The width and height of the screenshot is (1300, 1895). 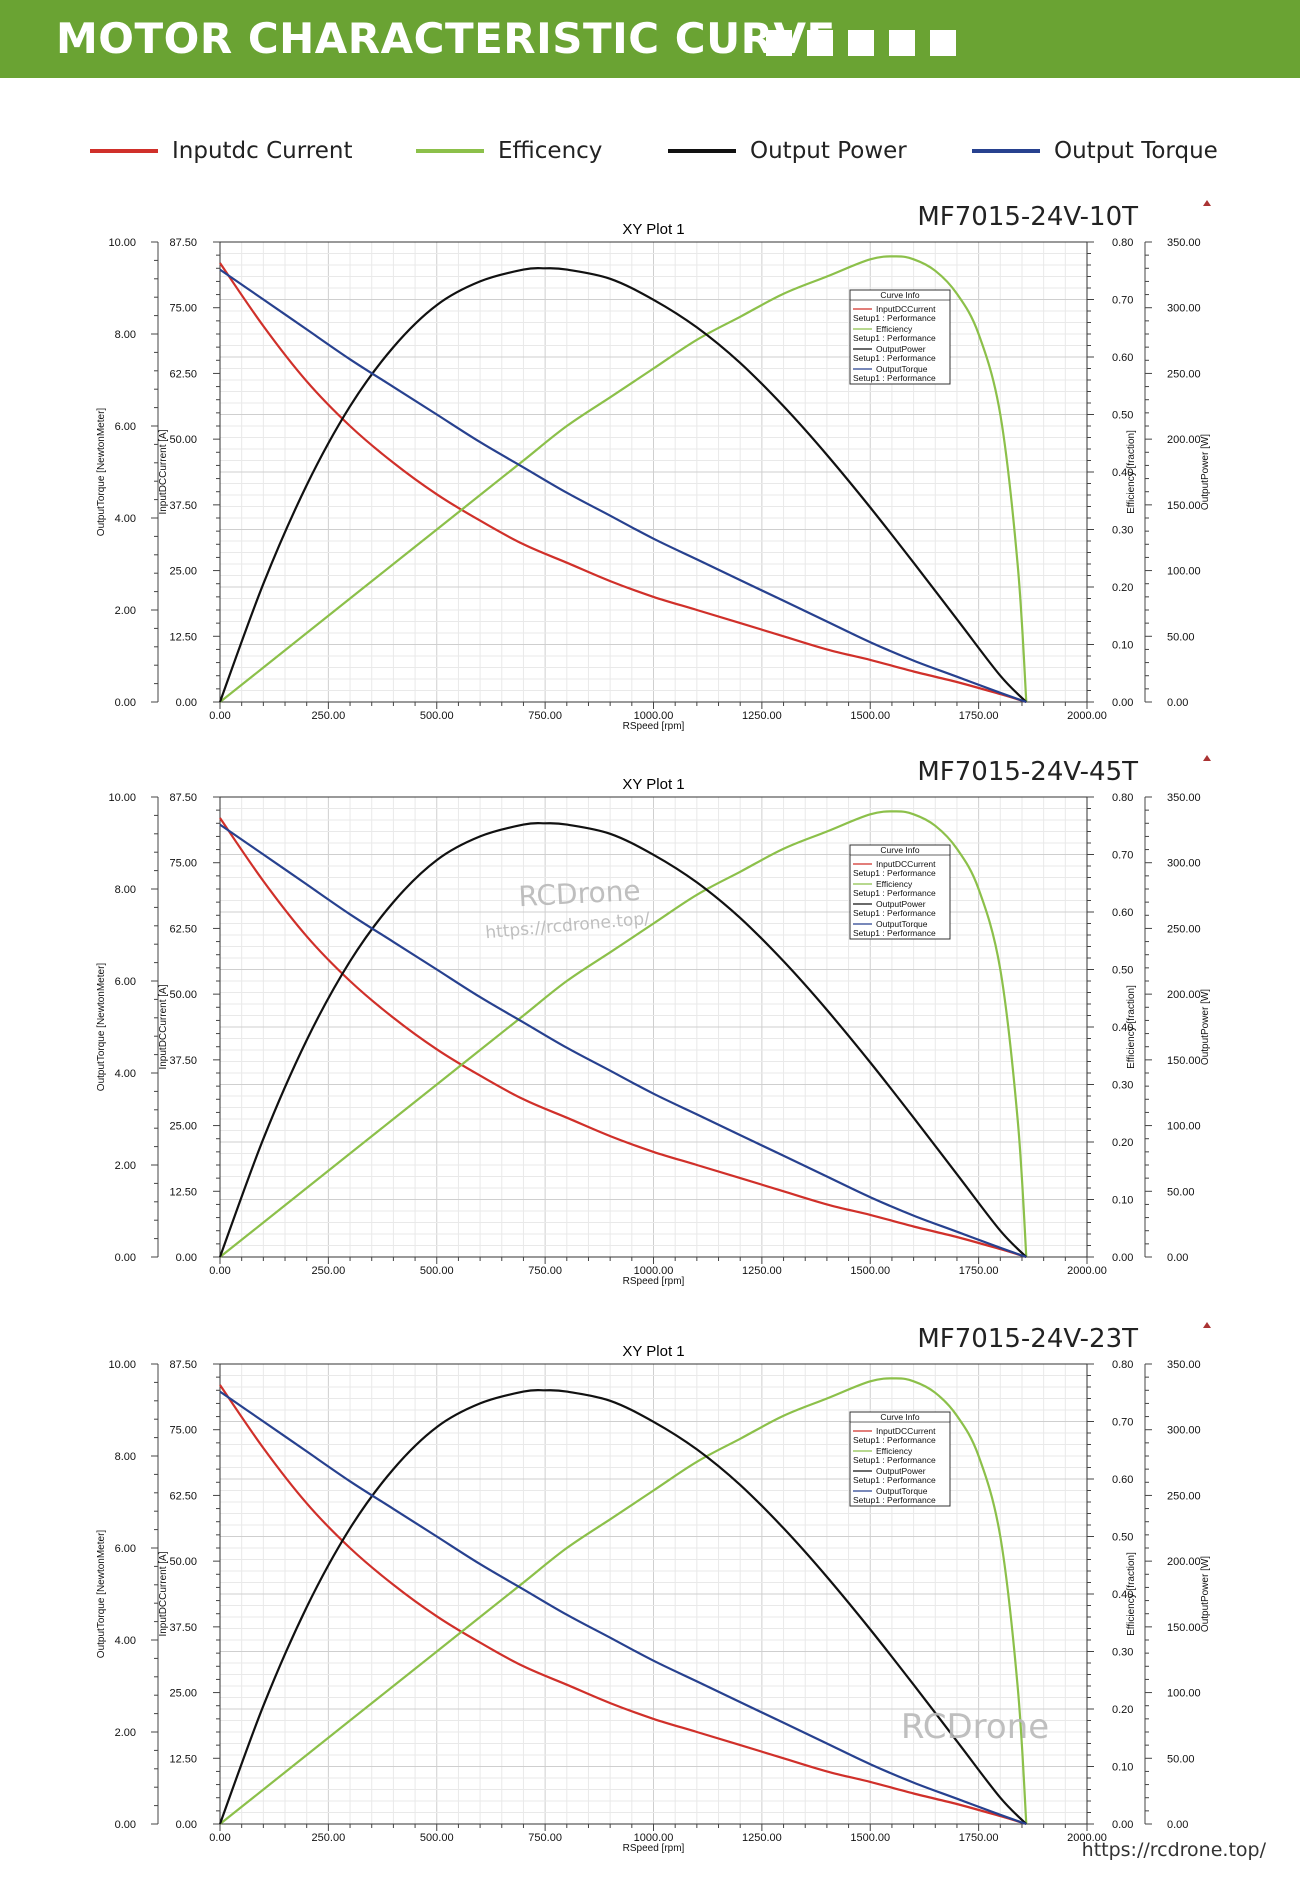 I want to click on legend-label: Efficency, so click(x=550, y=151).